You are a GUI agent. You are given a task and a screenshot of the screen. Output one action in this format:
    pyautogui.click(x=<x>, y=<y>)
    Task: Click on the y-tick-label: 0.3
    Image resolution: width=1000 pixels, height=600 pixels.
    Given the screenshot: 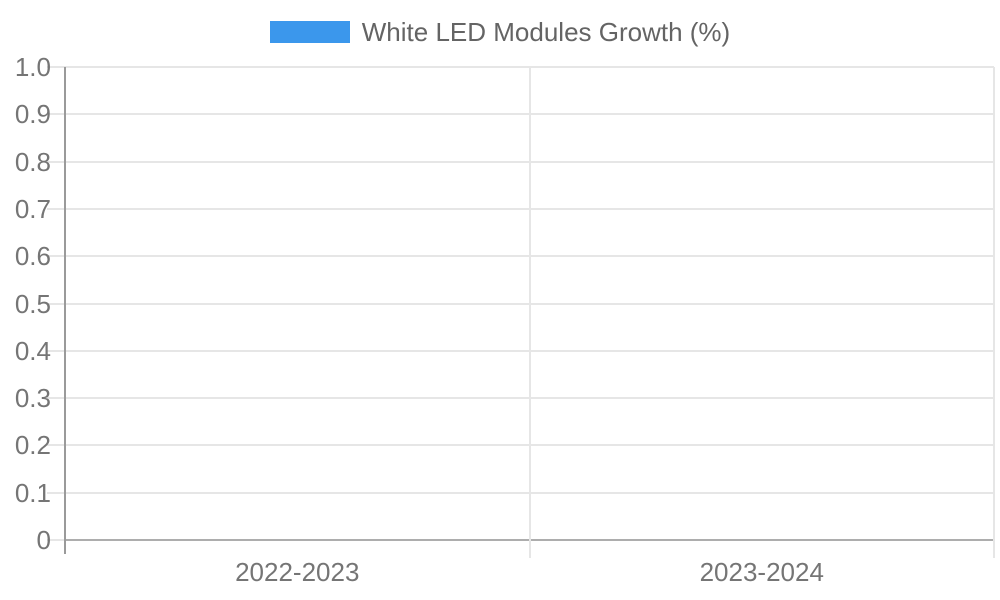 What is the action you would take?
    pyautogui.click(x=32, y=398)
    